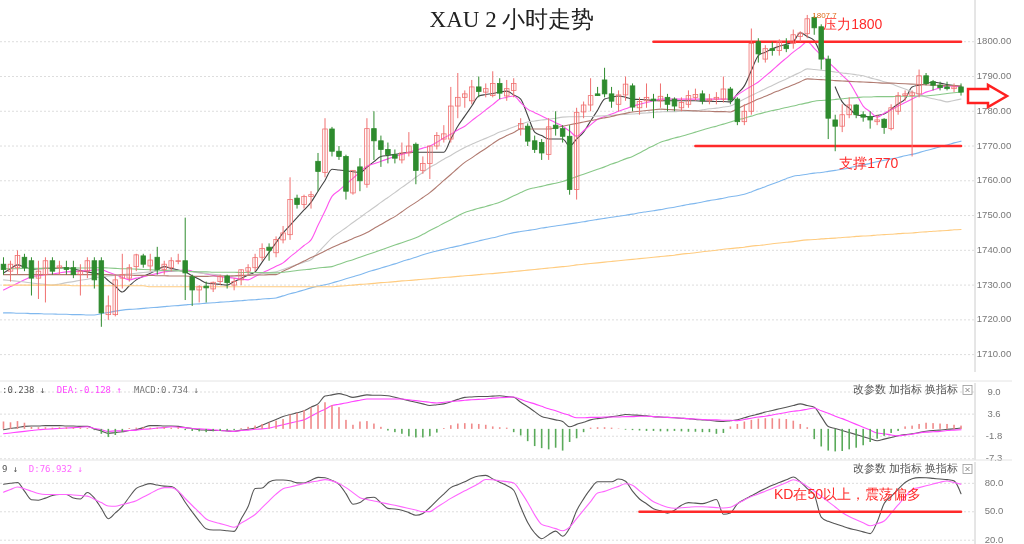  I want to click on annotation: 9 ↓, so click(10, 468).